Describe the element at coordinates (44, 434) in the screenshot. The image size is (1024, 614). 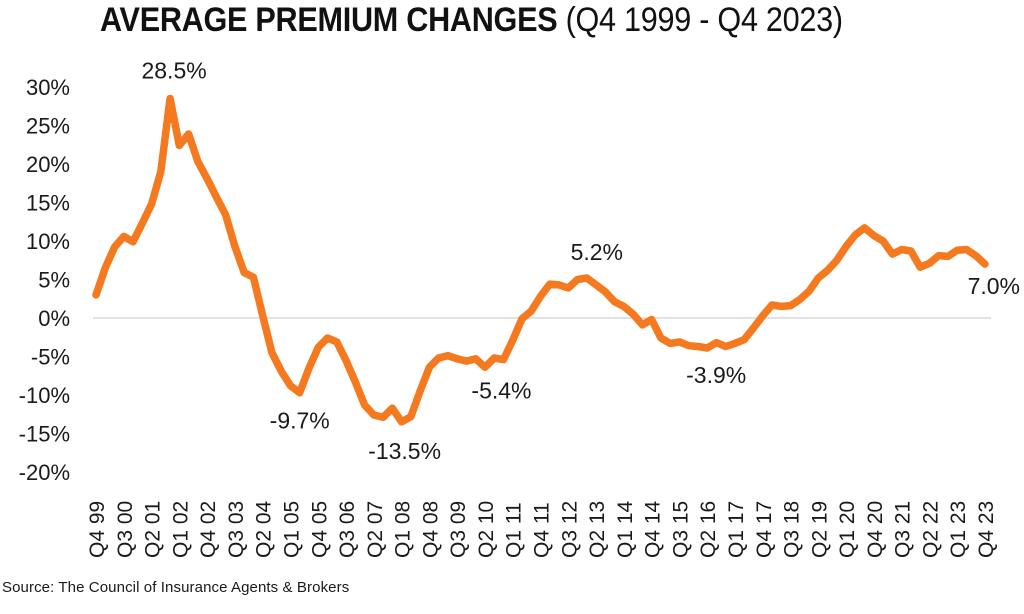
I see `y-axis-label: -15%` at that location.